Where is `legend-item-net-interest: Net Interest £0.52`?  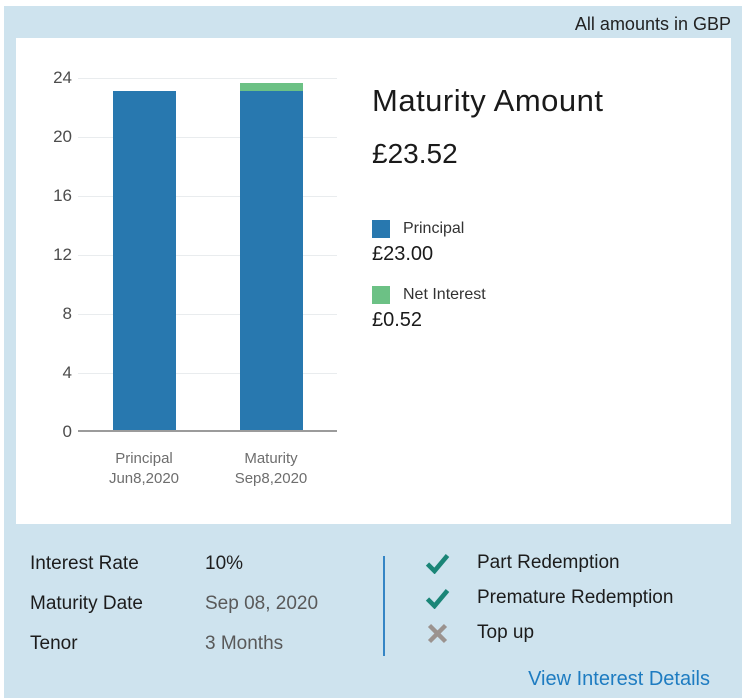 legend-item-net-interest: Net Interest £0.52 is located at coordinates (429, 309).